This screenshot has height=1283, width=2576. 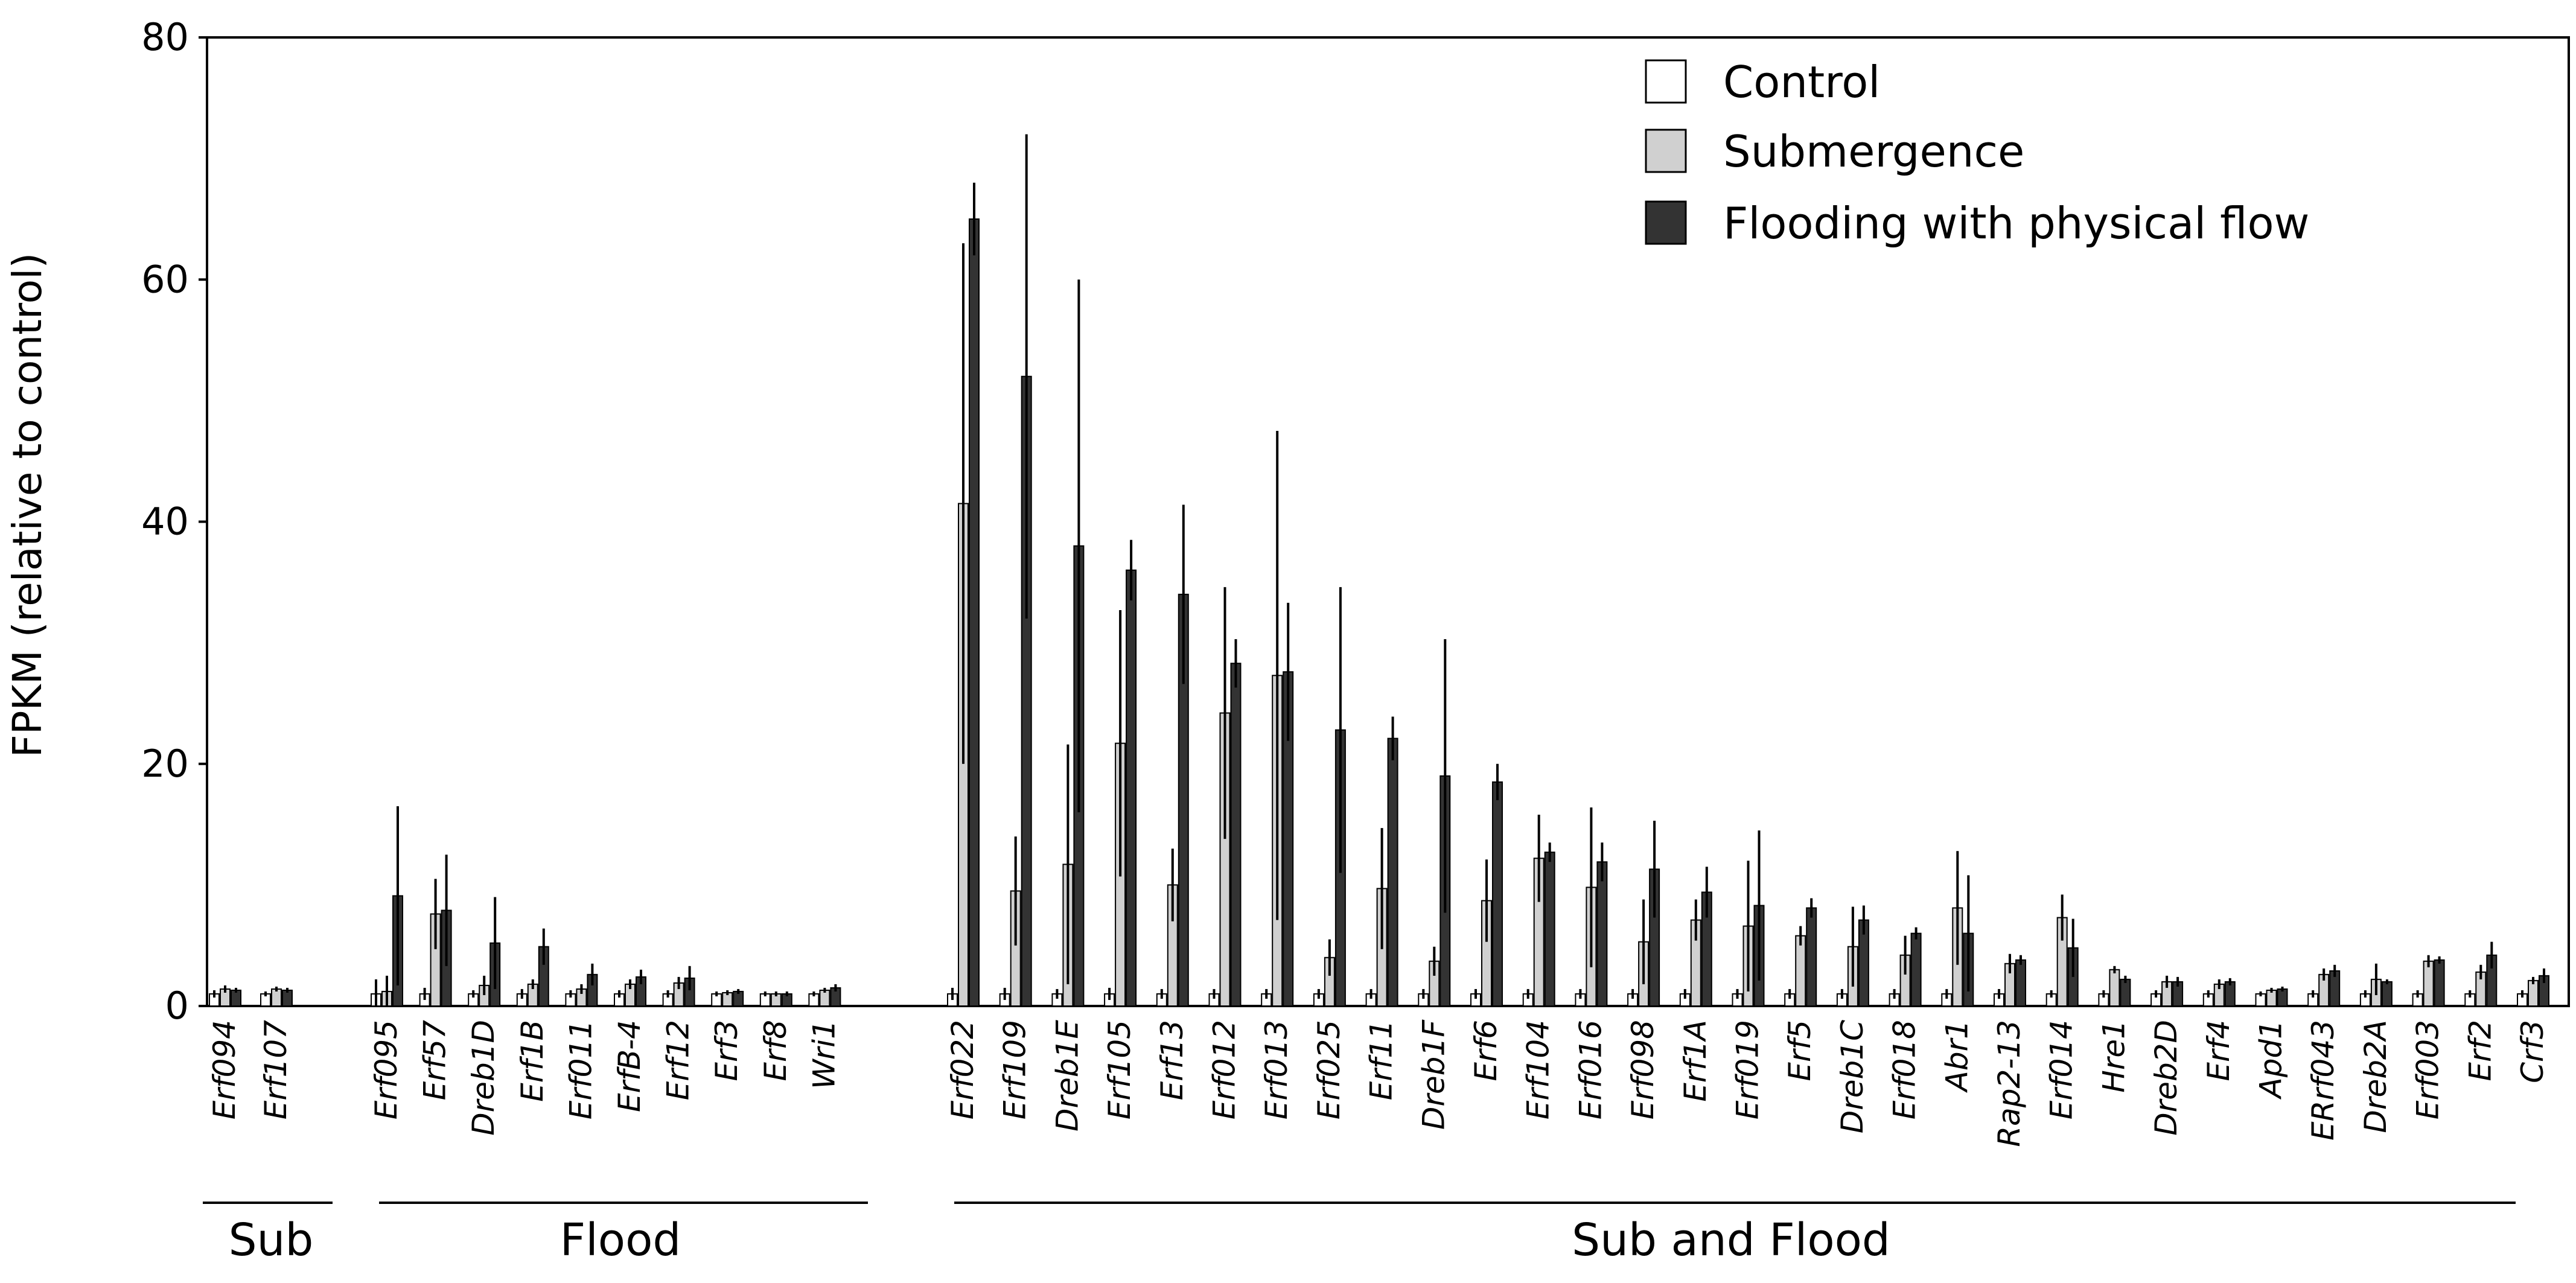 What do you see at coordinates (1666, 81) in the screenshot?
I see `legend-swatch-control` at bounding box center [1666, 81].